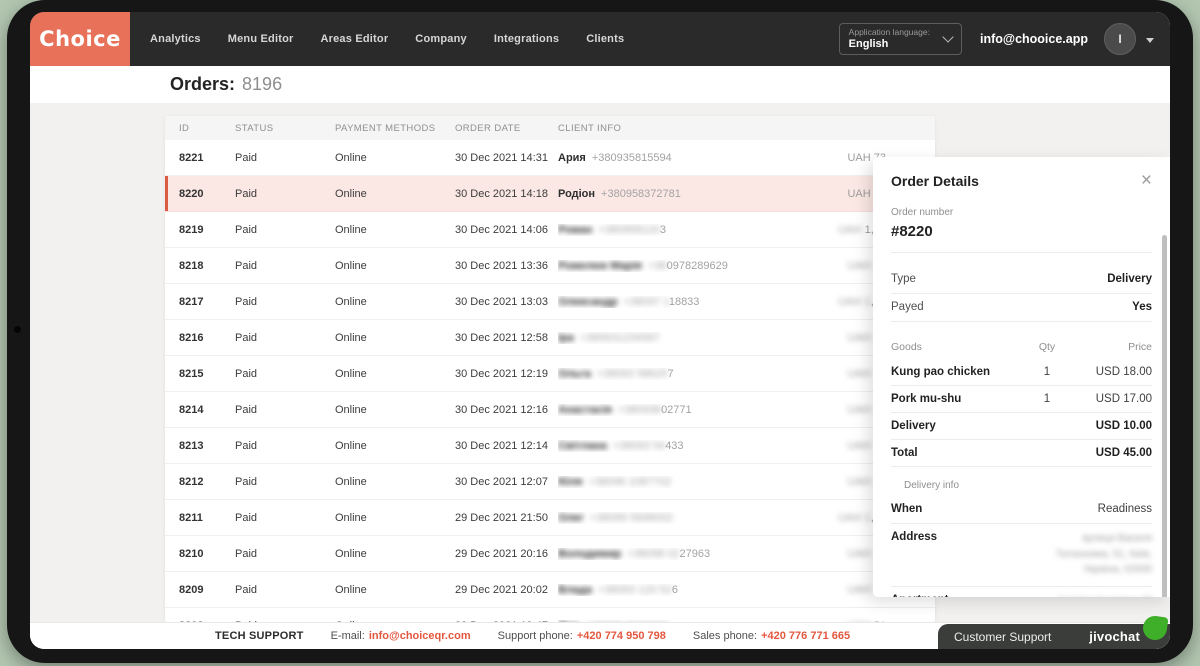 This screenshot has height=666, width=1200. I want to click on order-id: 8219, so click(191, 229).